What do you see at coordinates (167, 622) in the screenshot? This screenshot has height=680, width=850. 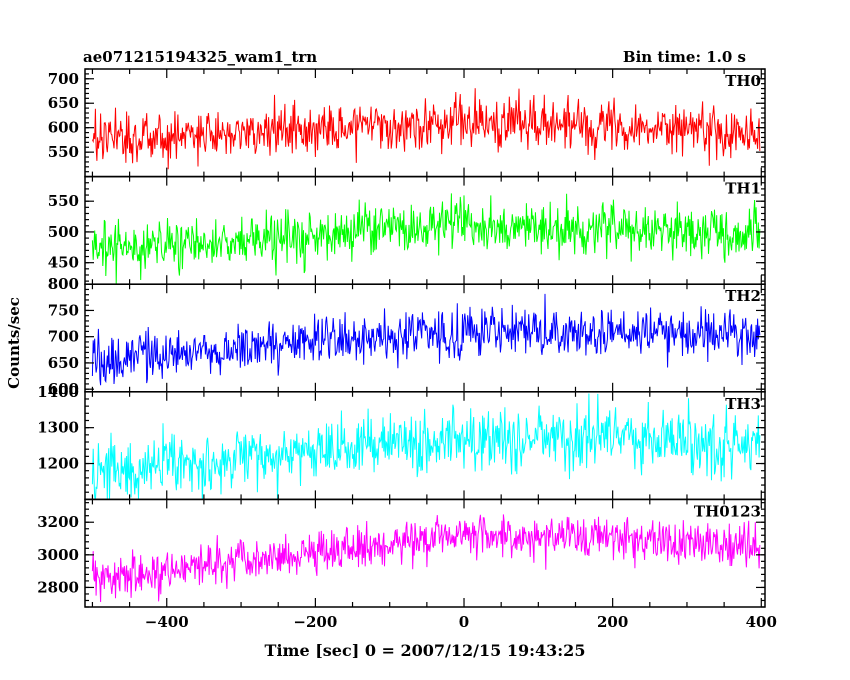 I see `x-tick-label: −400` at bounding box center [167, 622].